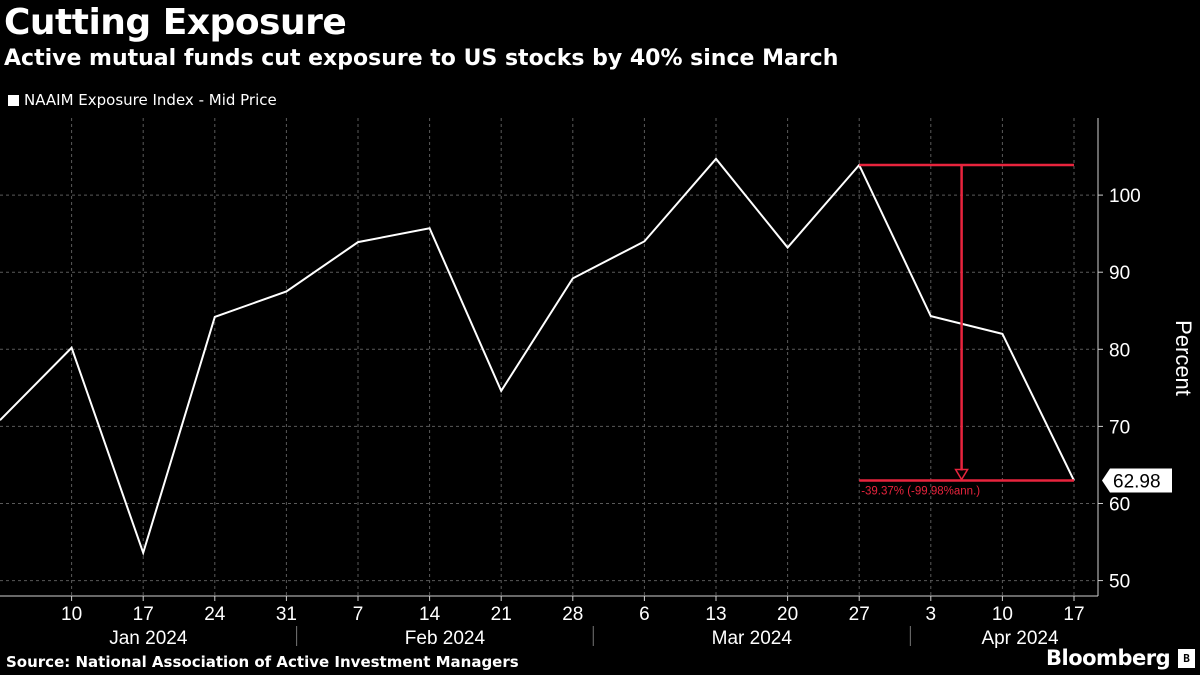  I want to click on x-tick-label: 20, so click(787, 614).